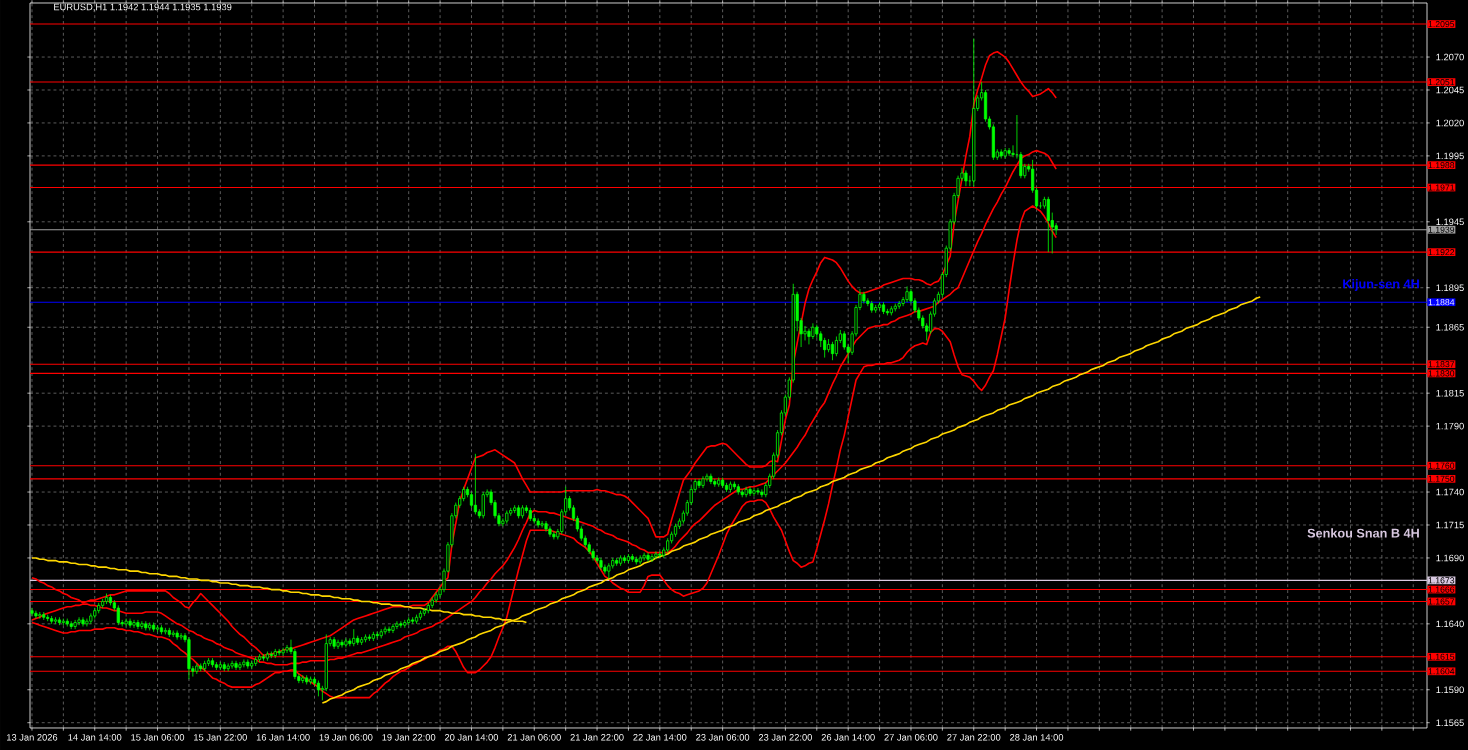 This screenshot has width=1468, height=750. I want to click on ref-line-label: 1.1760, so click(1441, 465).